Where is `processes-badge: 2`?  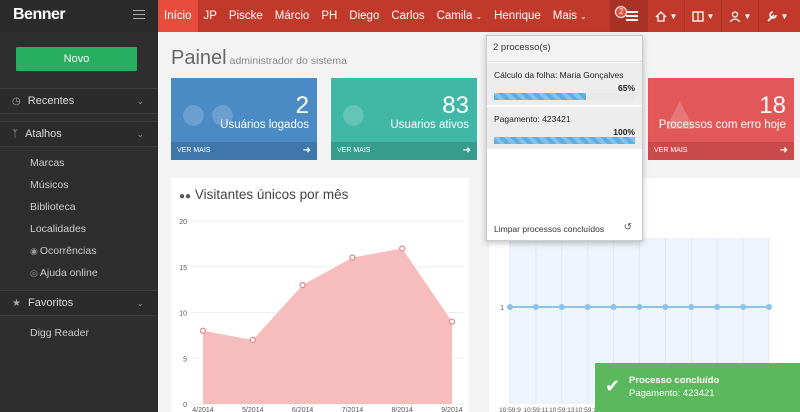 processes-badge: 2 is located at coordinates (621, 12).